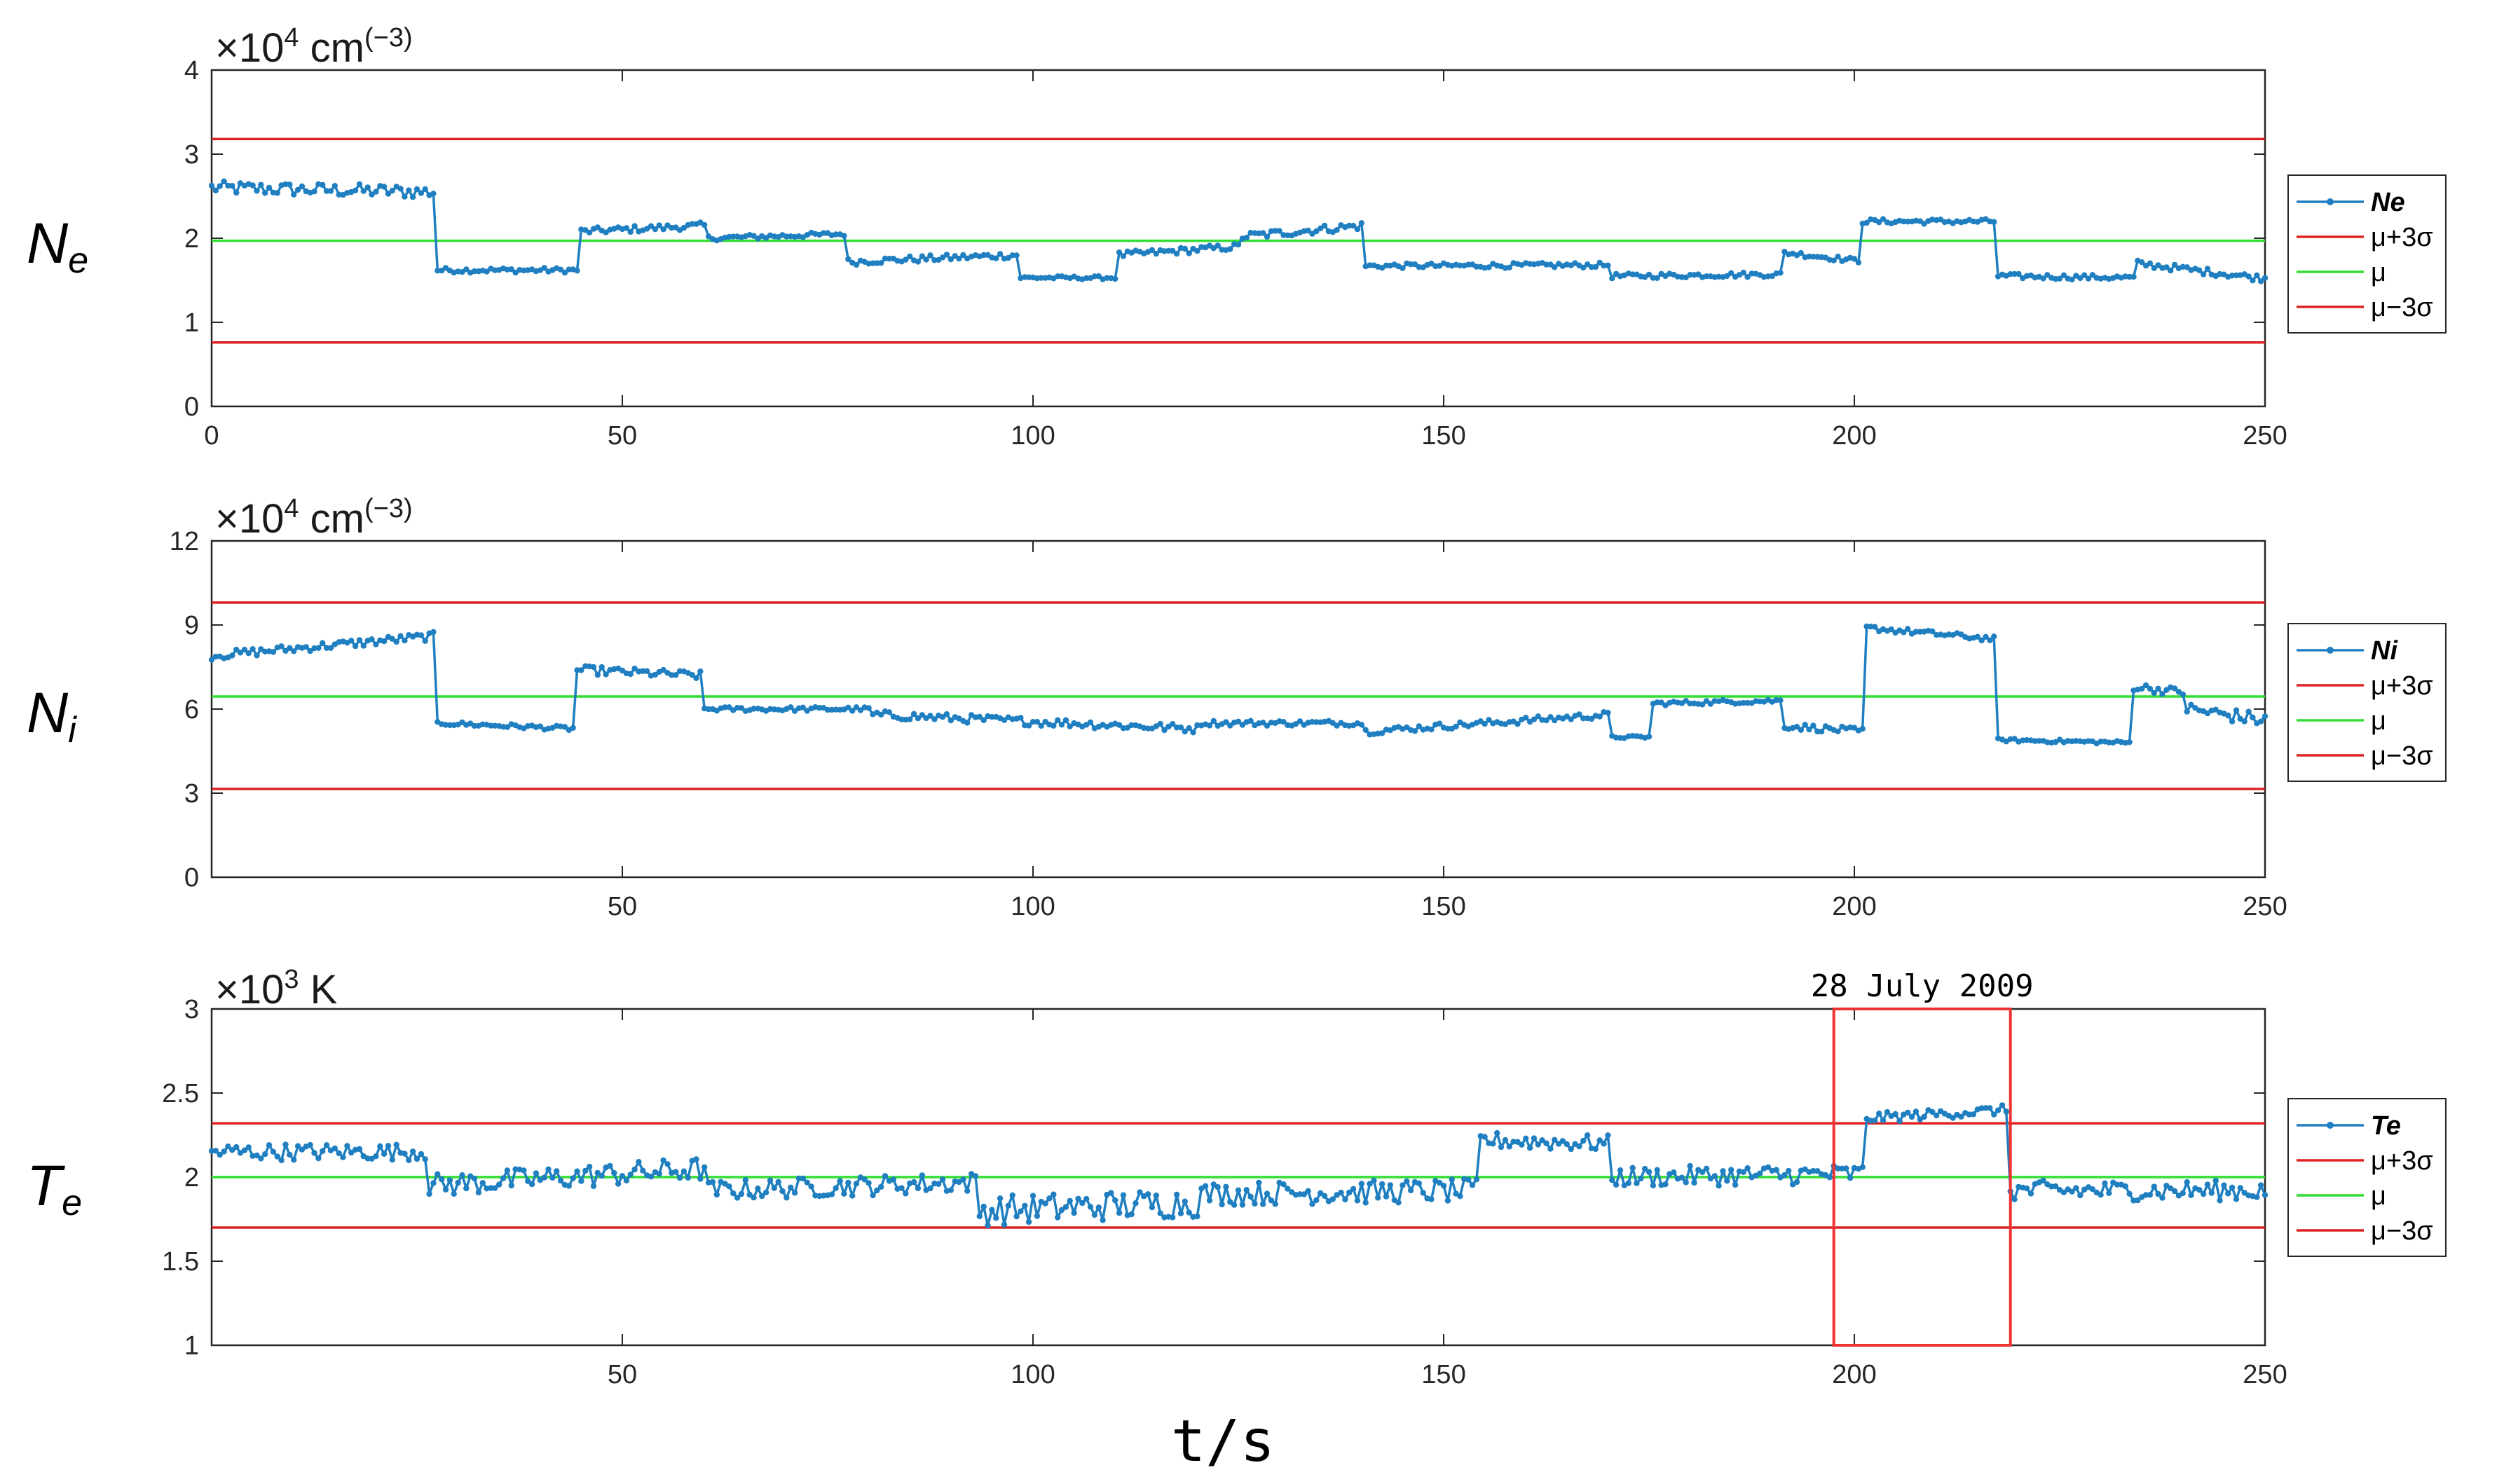  Describe the element at coordinates (1443, 906) in the screenshot. I see `x-tick-label: 150` at that location.